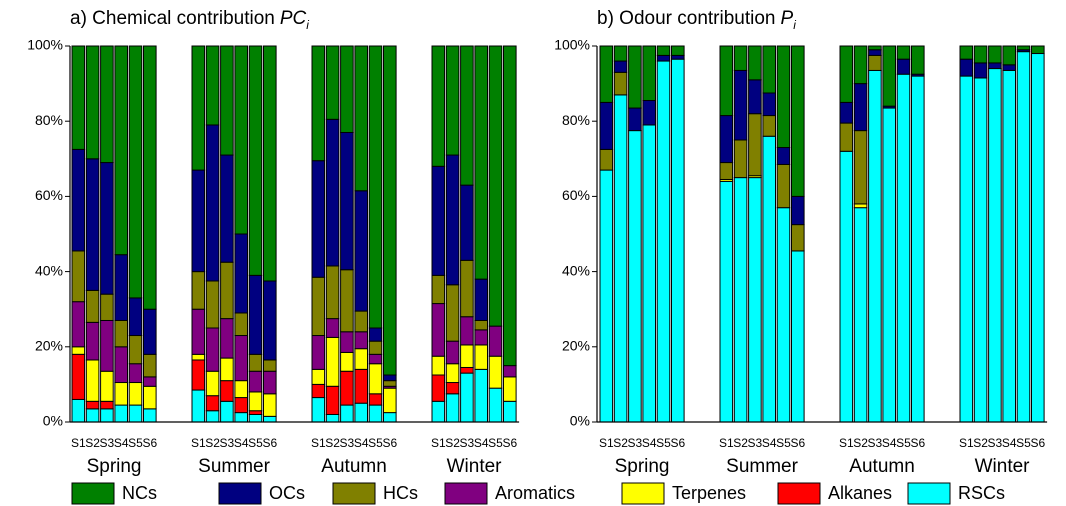 The height and width of the screenshot is (506, 1066). What do you see at coordinates (353, 466) in the screenshot?
I see `group-label: Autumn` at bounding box center [353, 466].